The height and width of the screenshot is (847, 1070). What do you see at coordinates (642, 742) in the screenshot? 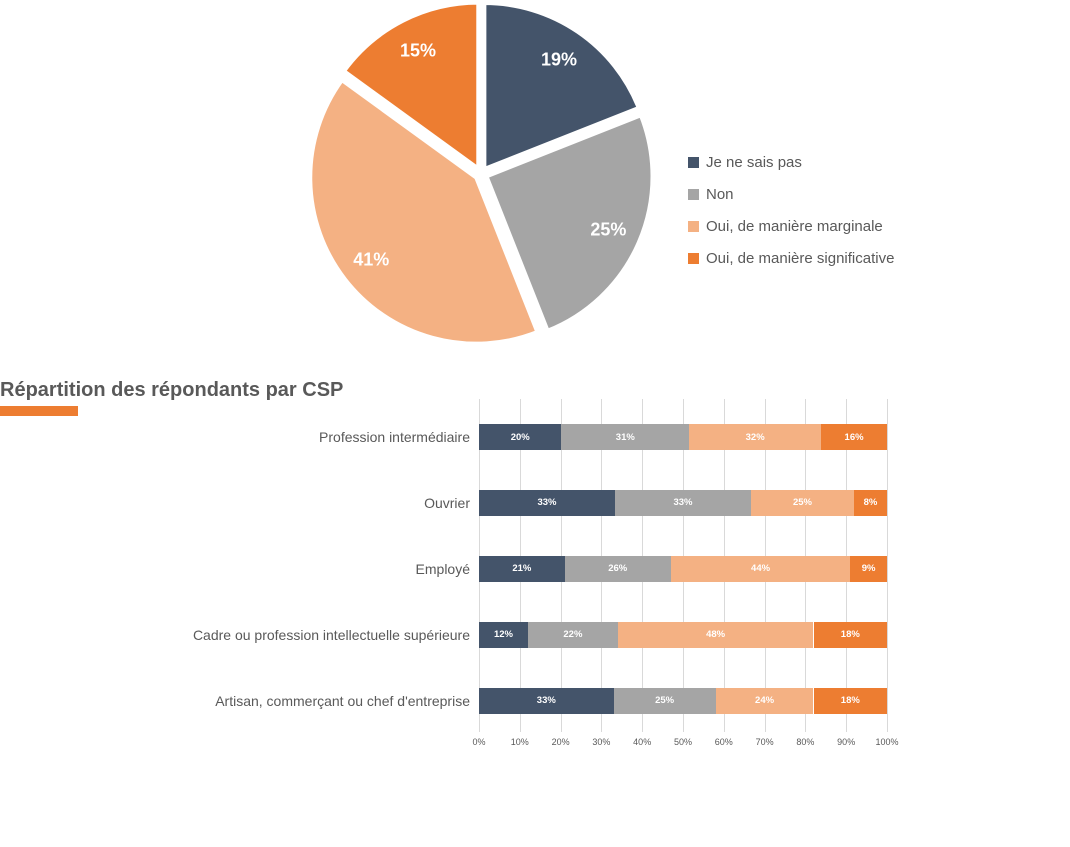
I see `x-axis-tick-label: 40%` at bounding box center [642, 742].